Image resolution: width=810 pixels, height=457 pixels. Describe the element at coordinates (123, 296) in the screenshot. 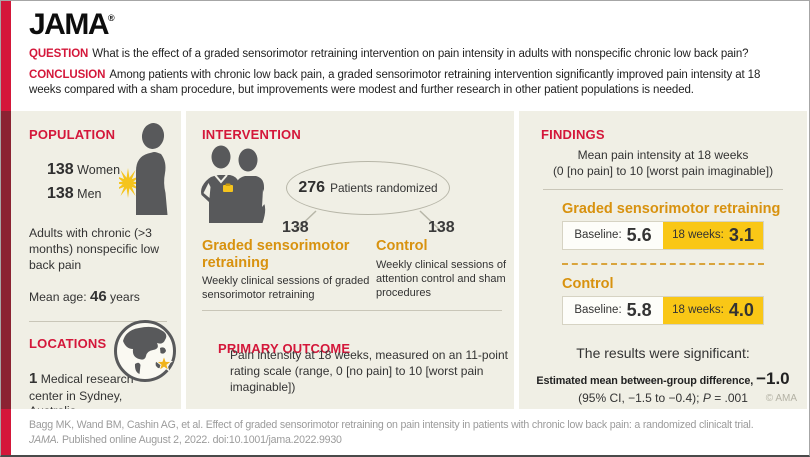

I see `mean-age-suffix: years` at that location.